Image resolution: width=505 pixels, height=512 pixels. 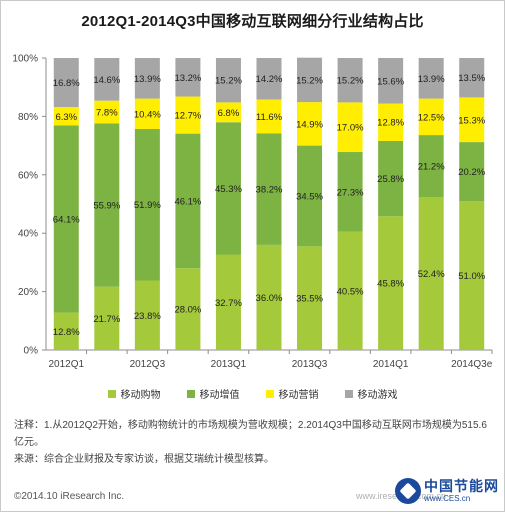 What do you see at coordinates (461, 486) in the screenshot?
I see `logo-name: 中国节能网` at bounding box center [461, 486].